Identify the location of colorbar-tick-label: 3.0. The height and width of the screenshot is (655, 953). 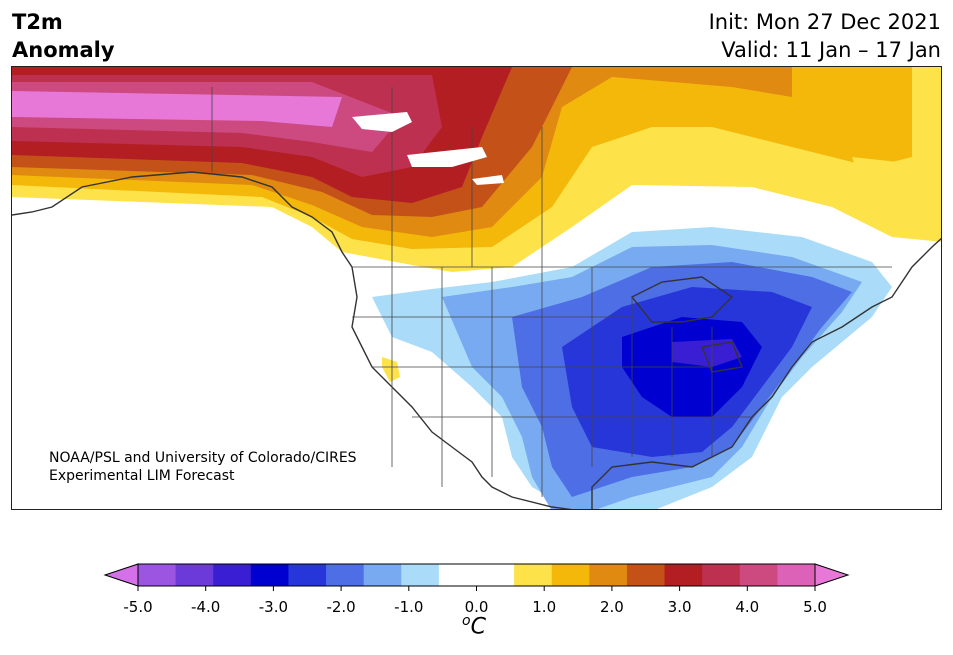
(680, 607).